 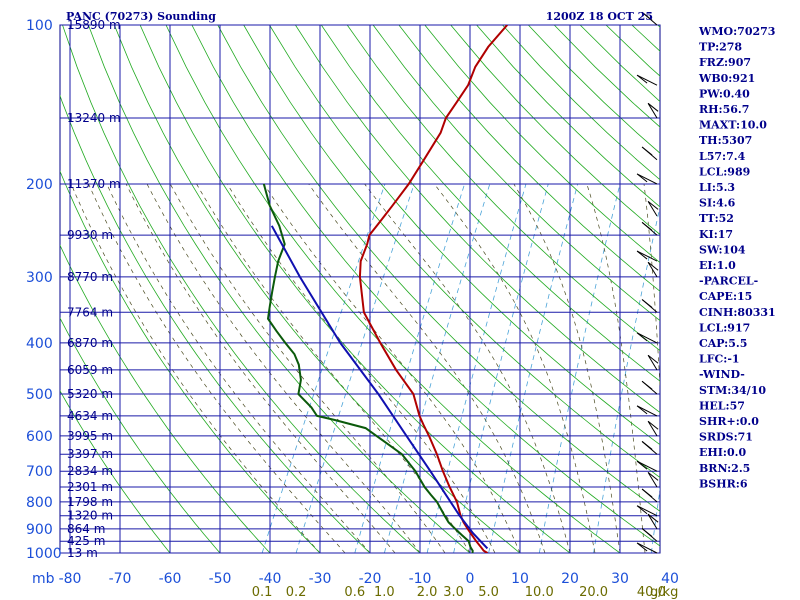 I want to click on height-label: 11370 m, so click(x=94, y=184).